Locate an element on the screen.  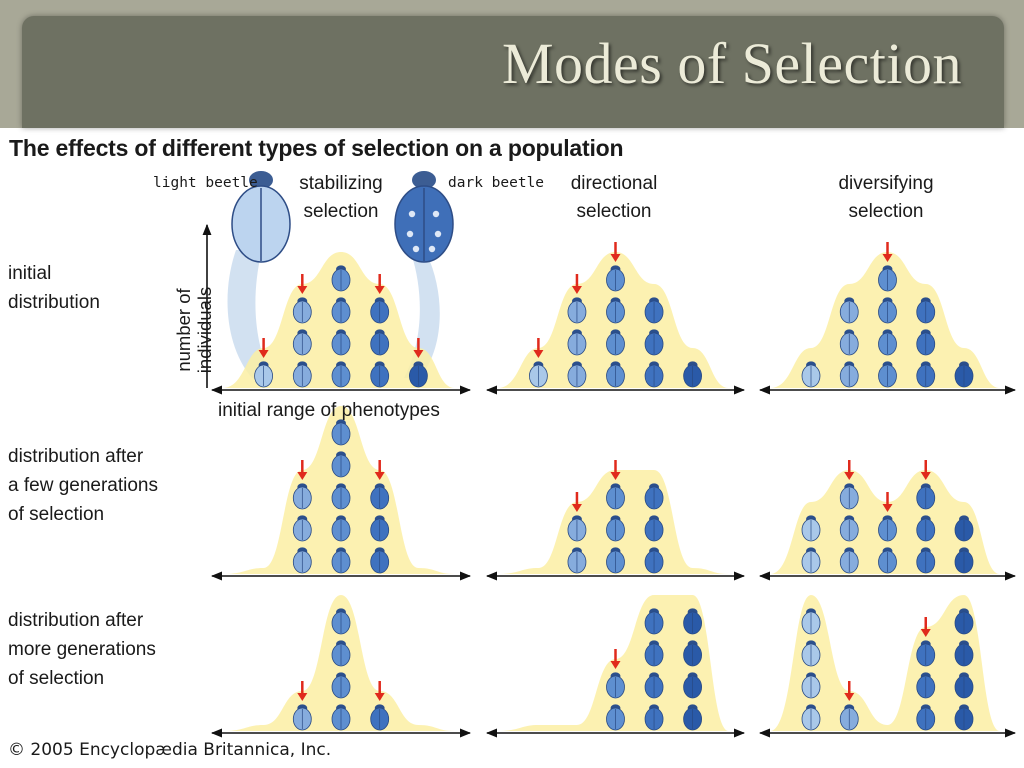
column-header-diversifying: diversifying selection is located at coordinates (886, 198).